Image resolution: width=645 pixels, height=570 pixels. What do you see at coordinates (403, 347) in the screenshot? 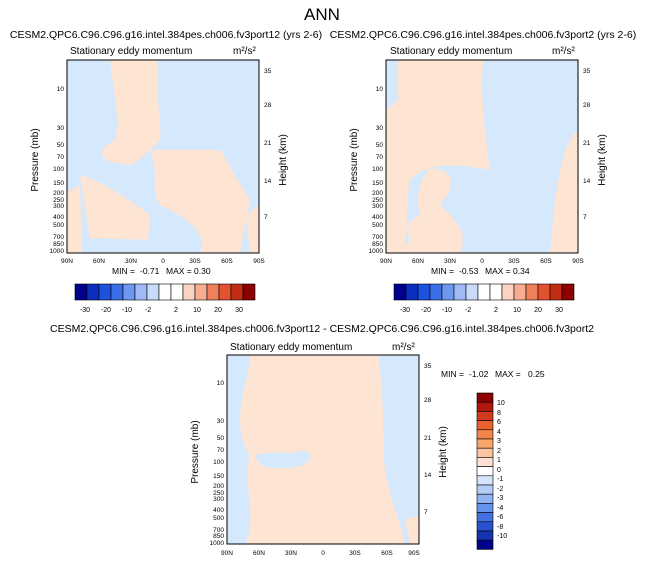
I see `panel3-units: m²/s²` at bounding box center [403, 347].